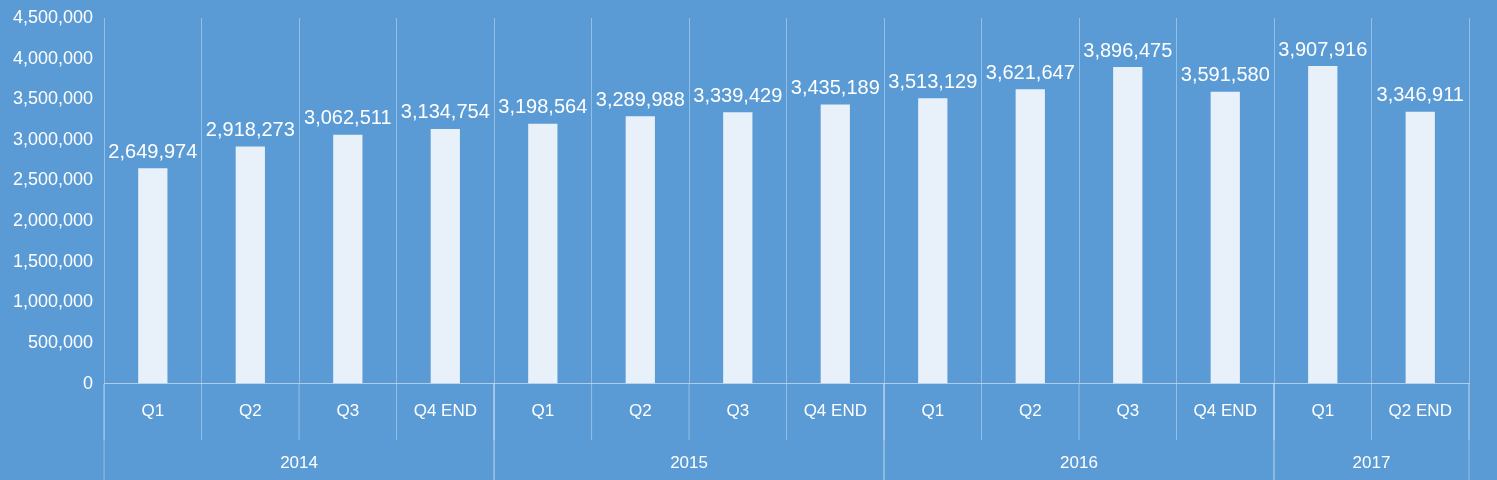 Image resolution: width=1497 pixels, height=480 pixels. Describe the element at coordinates (53, 16) in the screenshot. I see `y-tick-label: 4,500,000` at that location.